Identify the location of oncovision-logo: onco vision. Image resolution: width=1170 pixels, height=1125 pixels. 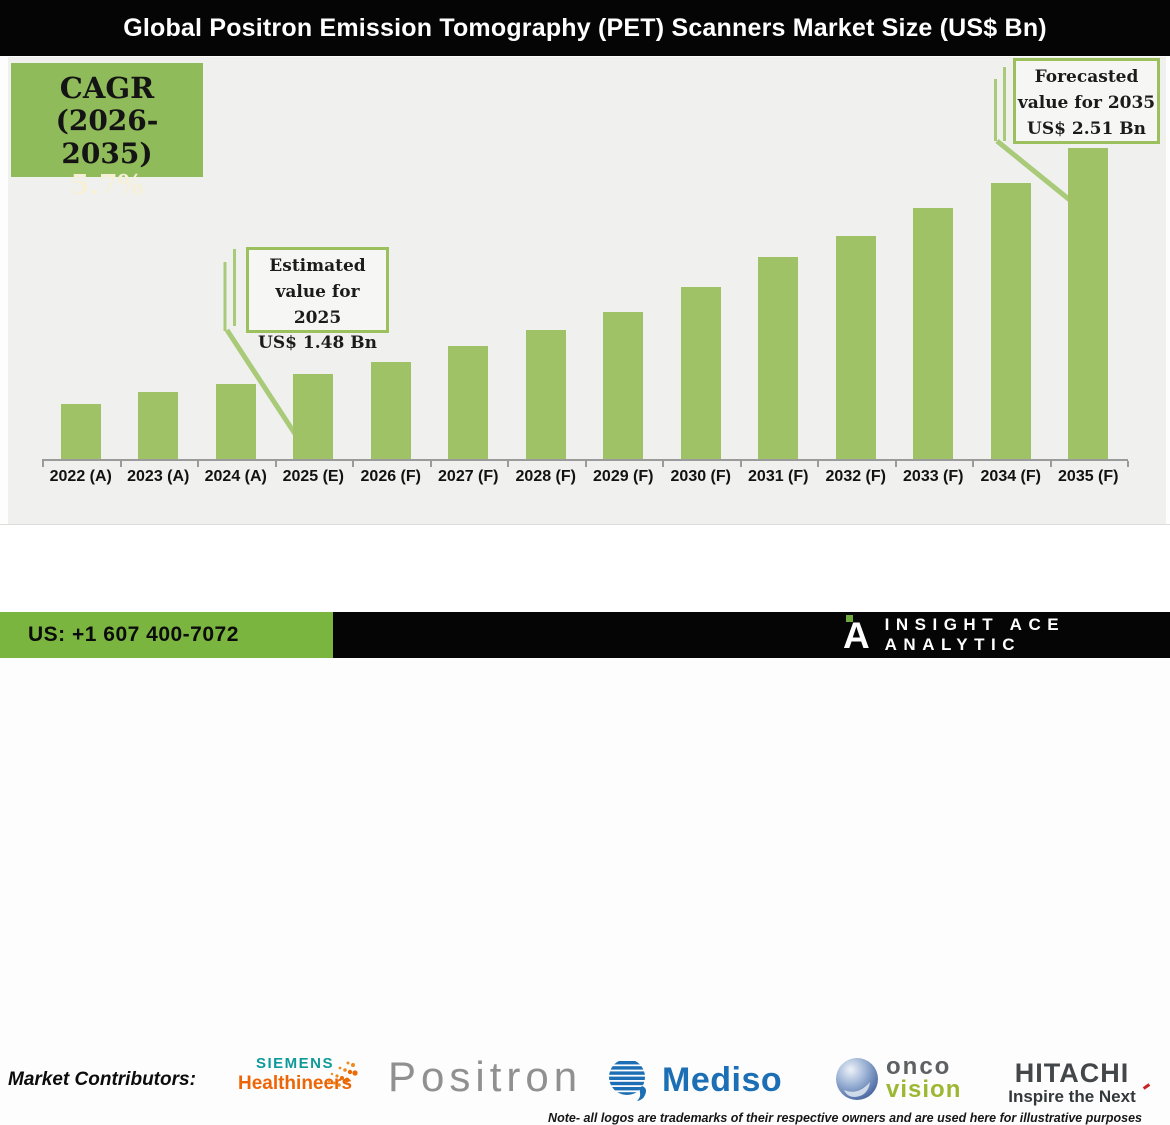
(898, 1078).